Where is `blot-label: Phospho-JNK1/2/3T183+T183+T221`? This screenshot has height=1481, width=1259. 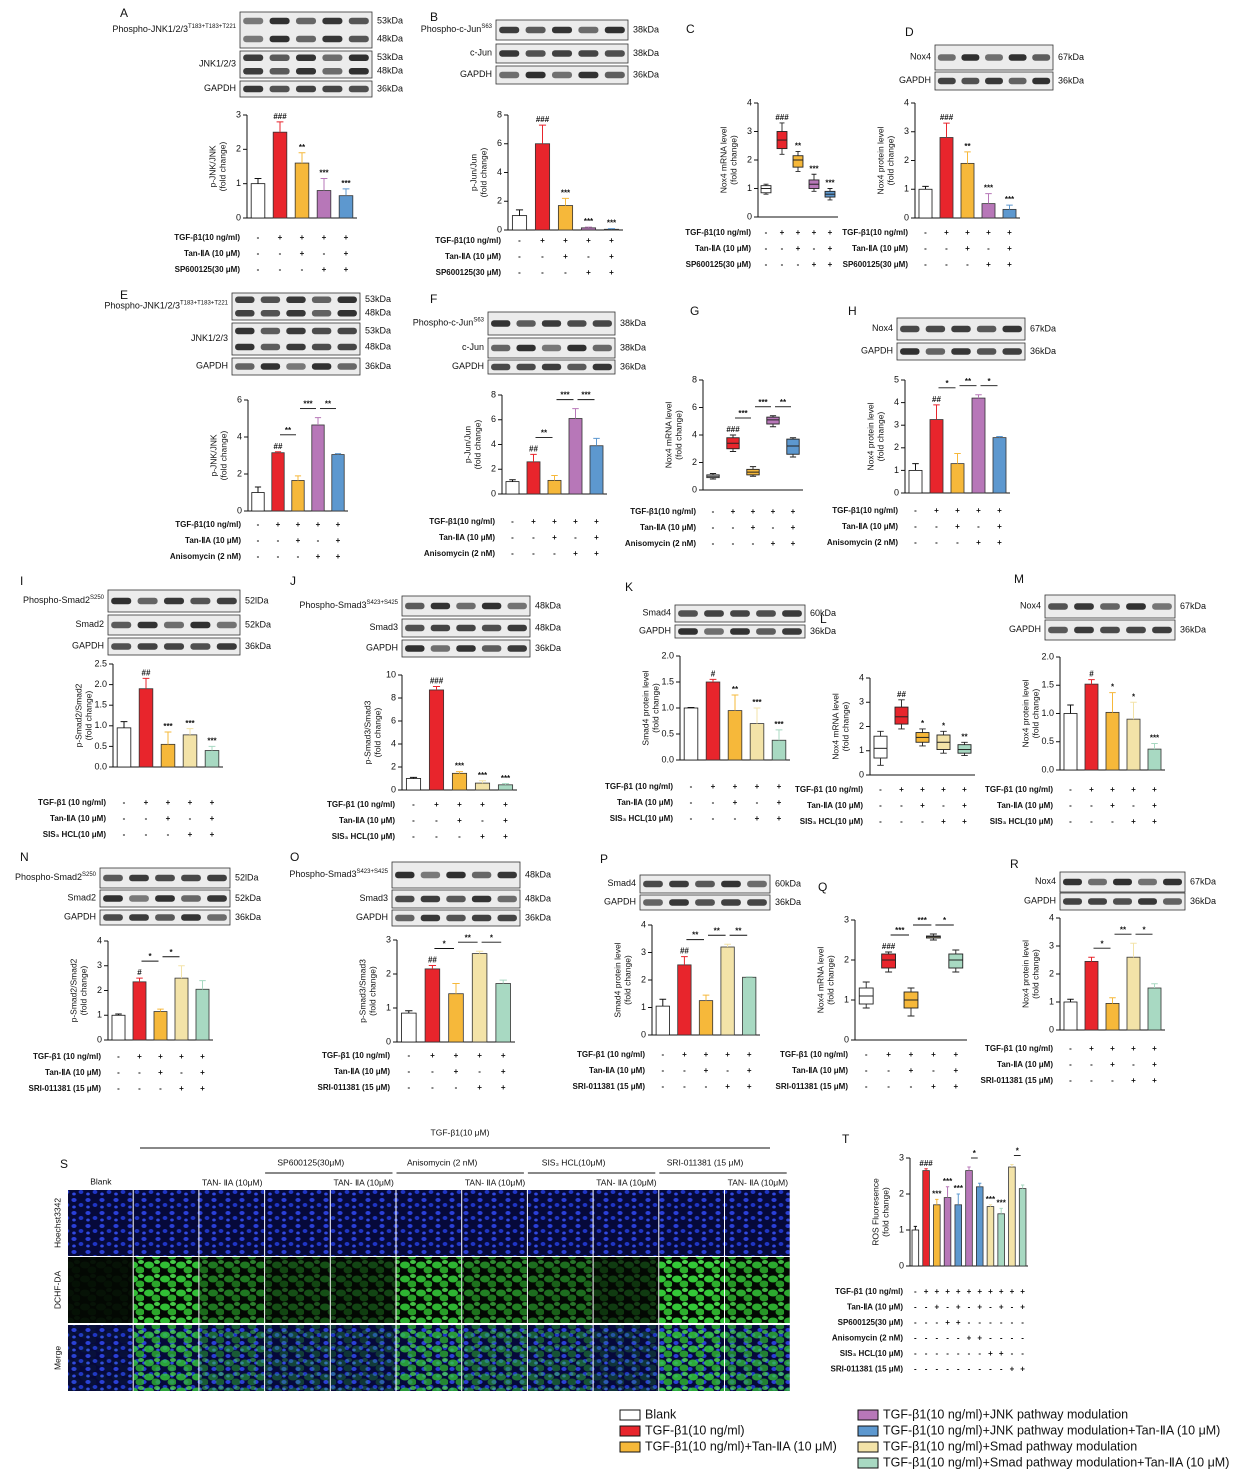
blot-label: Phospho-JNK1/2/3T183+T183+T221 is located at coordinates (166, 305).